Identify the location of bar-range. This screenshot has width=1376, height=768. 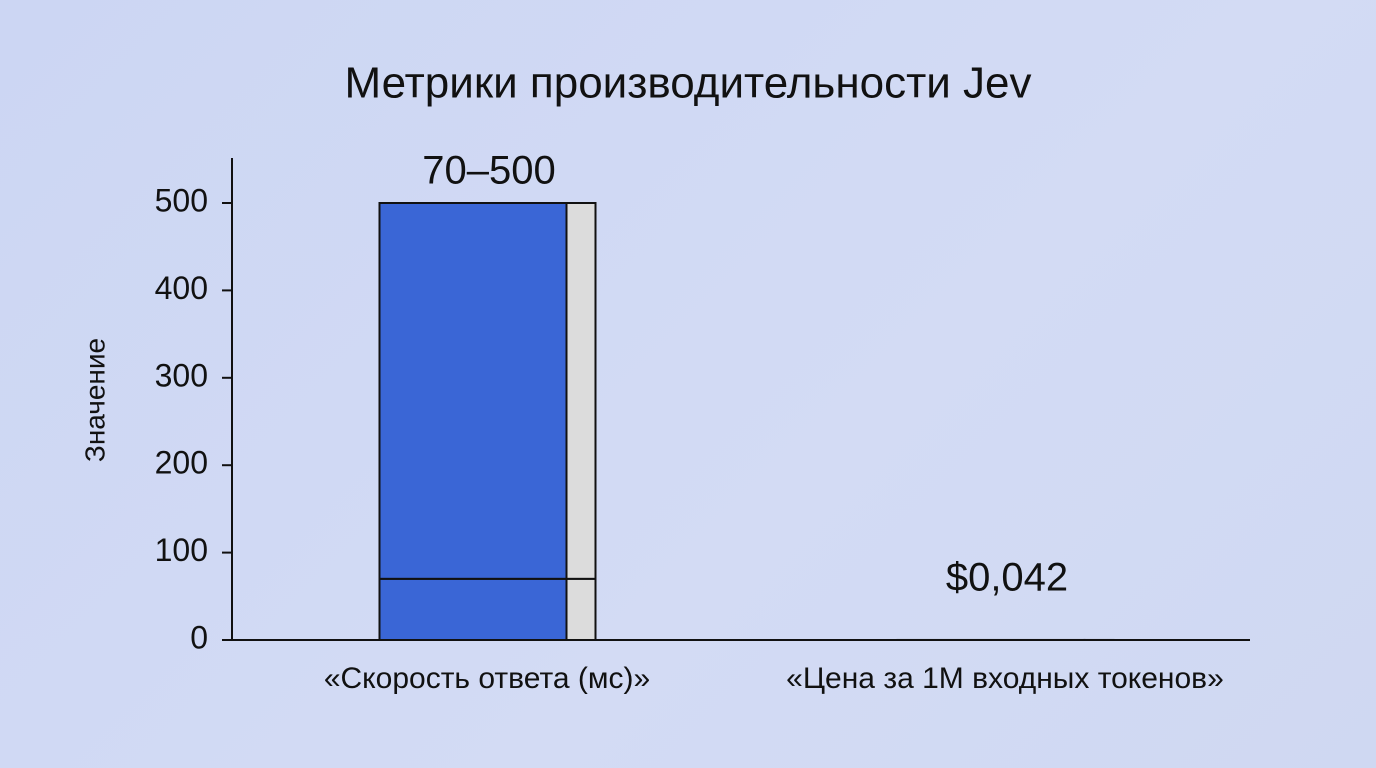
(473, 391).